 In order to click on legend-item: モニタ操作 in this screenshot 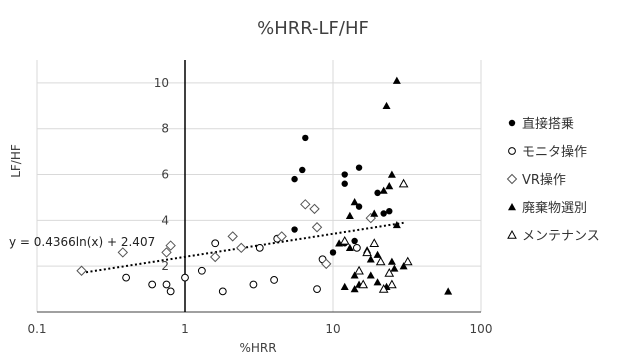, I will do `click(547, 152)`.